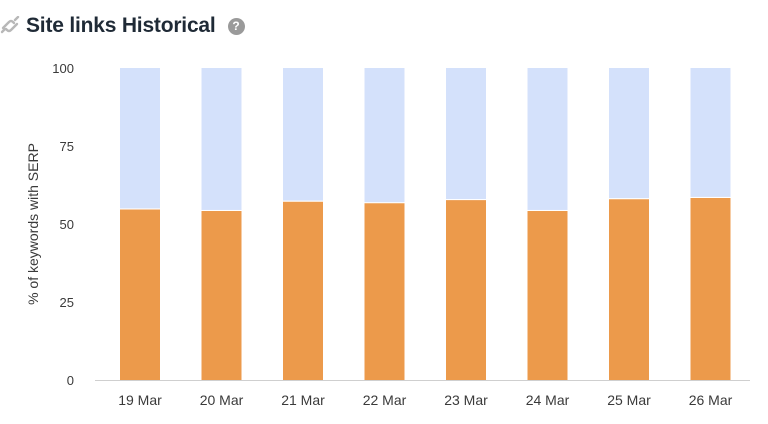 This screenshot has height=424, width=768. Describe the element at coordinates (67, 224) in the screenshot. I see `y-tick-label: 50` at that location.